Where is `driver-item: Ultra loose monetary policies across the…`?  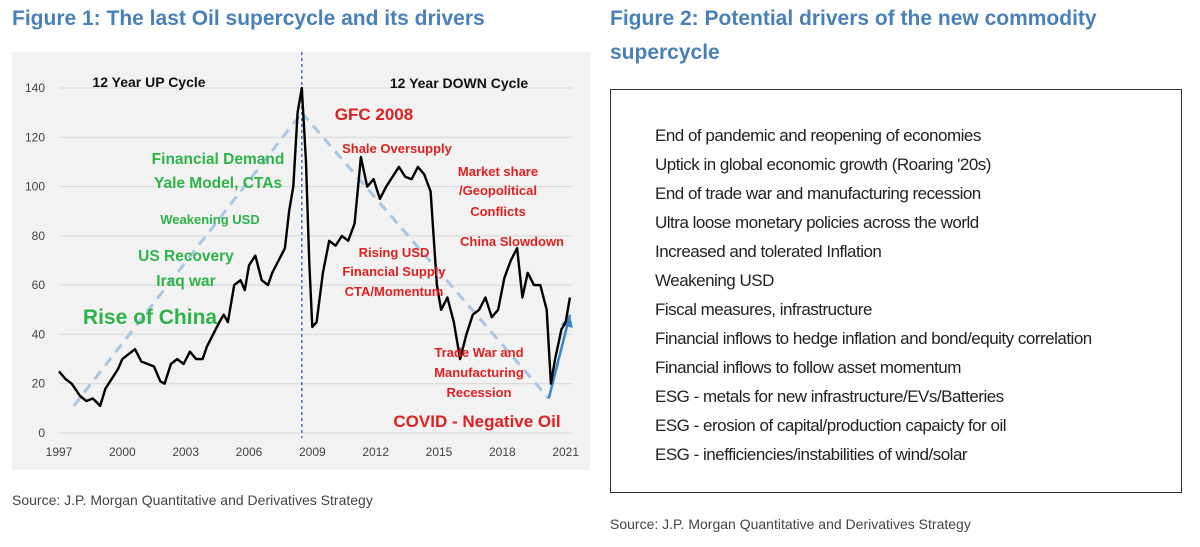
driver-item: Ultra loose monetary policies across the… is located at coordinates (817, 222).